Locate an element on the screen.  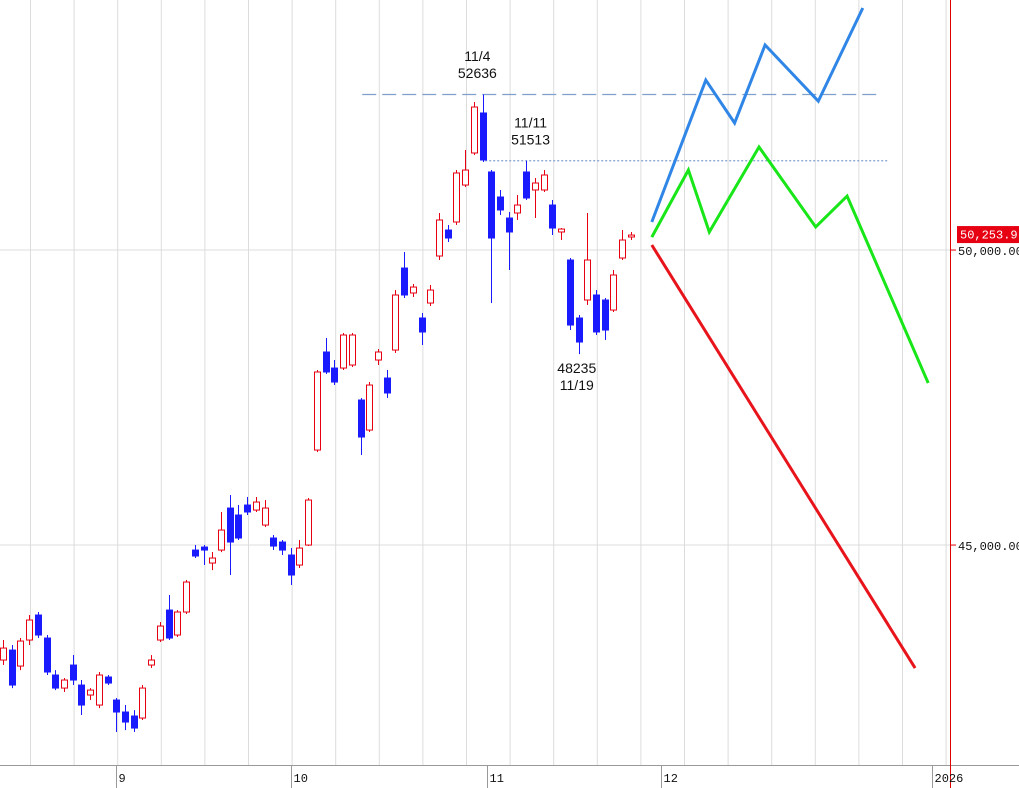
annotation-text: 11/4 is located at coordinates (477, 56).